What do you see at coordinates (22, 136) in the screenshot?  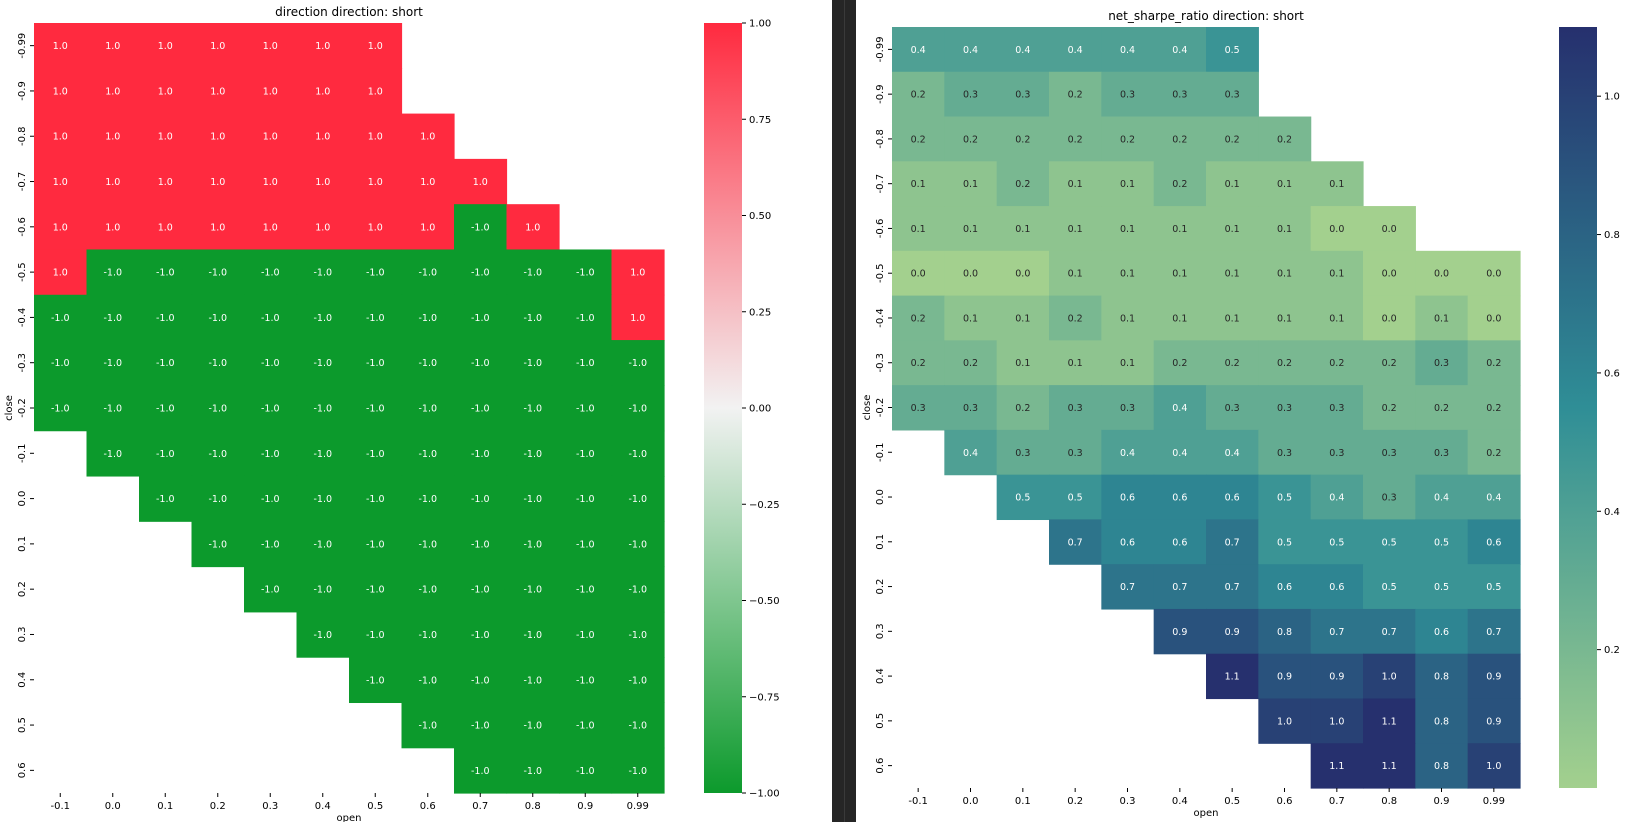 I see `y-tick-label: -0.8` at bounding box center [22, 136].